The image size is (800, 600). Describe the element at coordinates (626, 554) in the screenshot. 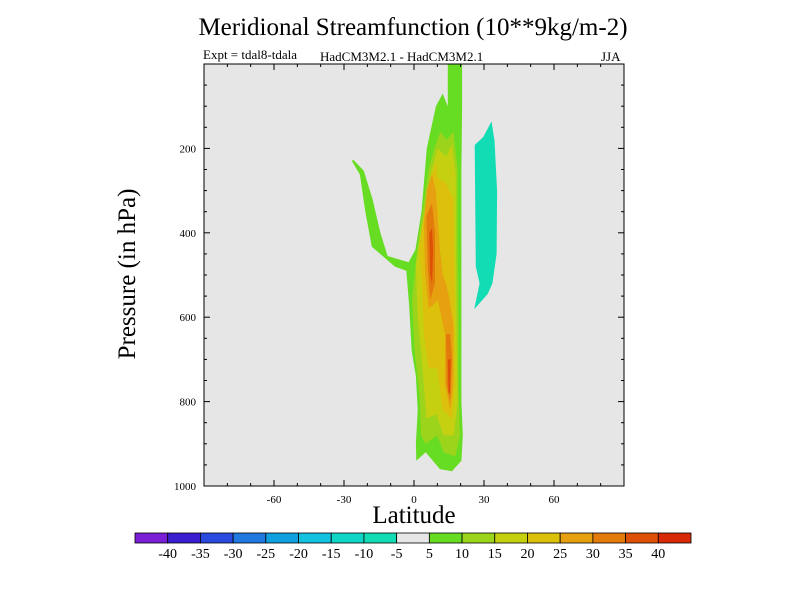

I see `colorbar-level-label: 35` at that location.